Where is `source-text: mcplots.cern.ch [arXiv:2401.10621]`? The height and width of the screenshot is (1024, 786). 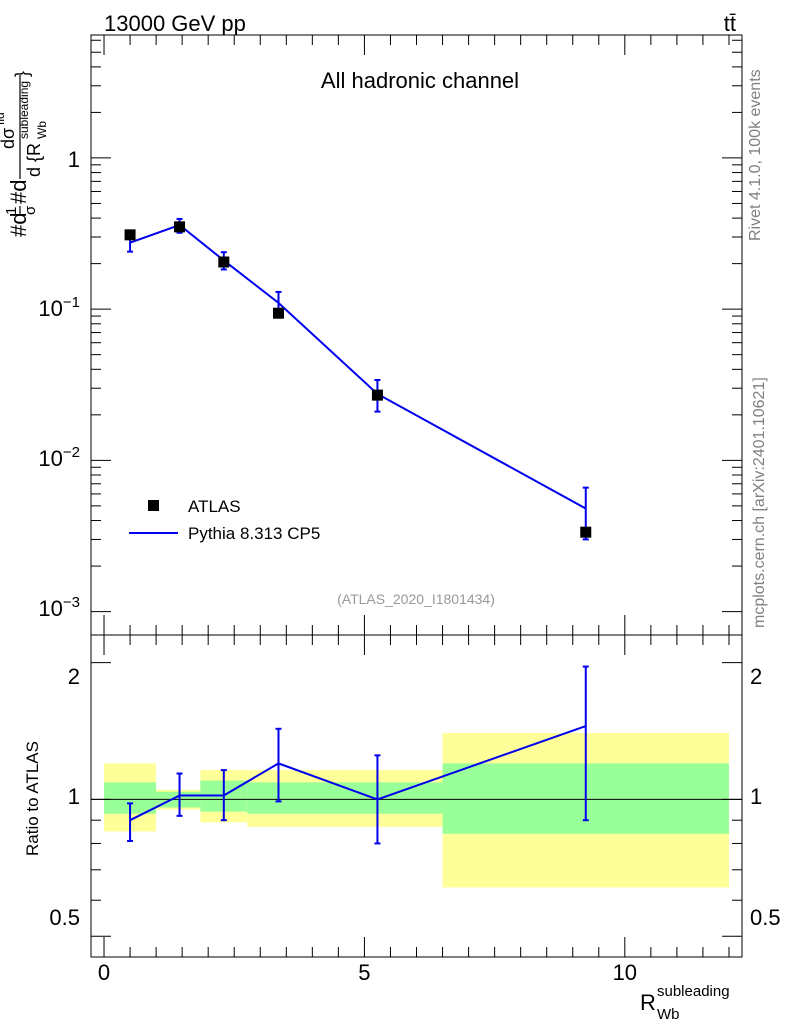 source-text: mcplots.cern.ch [arXiv:2401.10621] is located at coordinates (759, 502).